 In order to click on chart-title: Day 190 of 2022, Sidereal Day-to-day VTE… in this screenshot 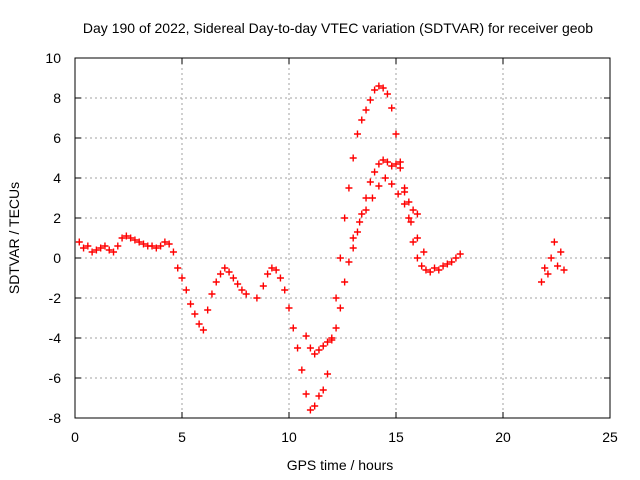, I will do `click(338, 28)`.